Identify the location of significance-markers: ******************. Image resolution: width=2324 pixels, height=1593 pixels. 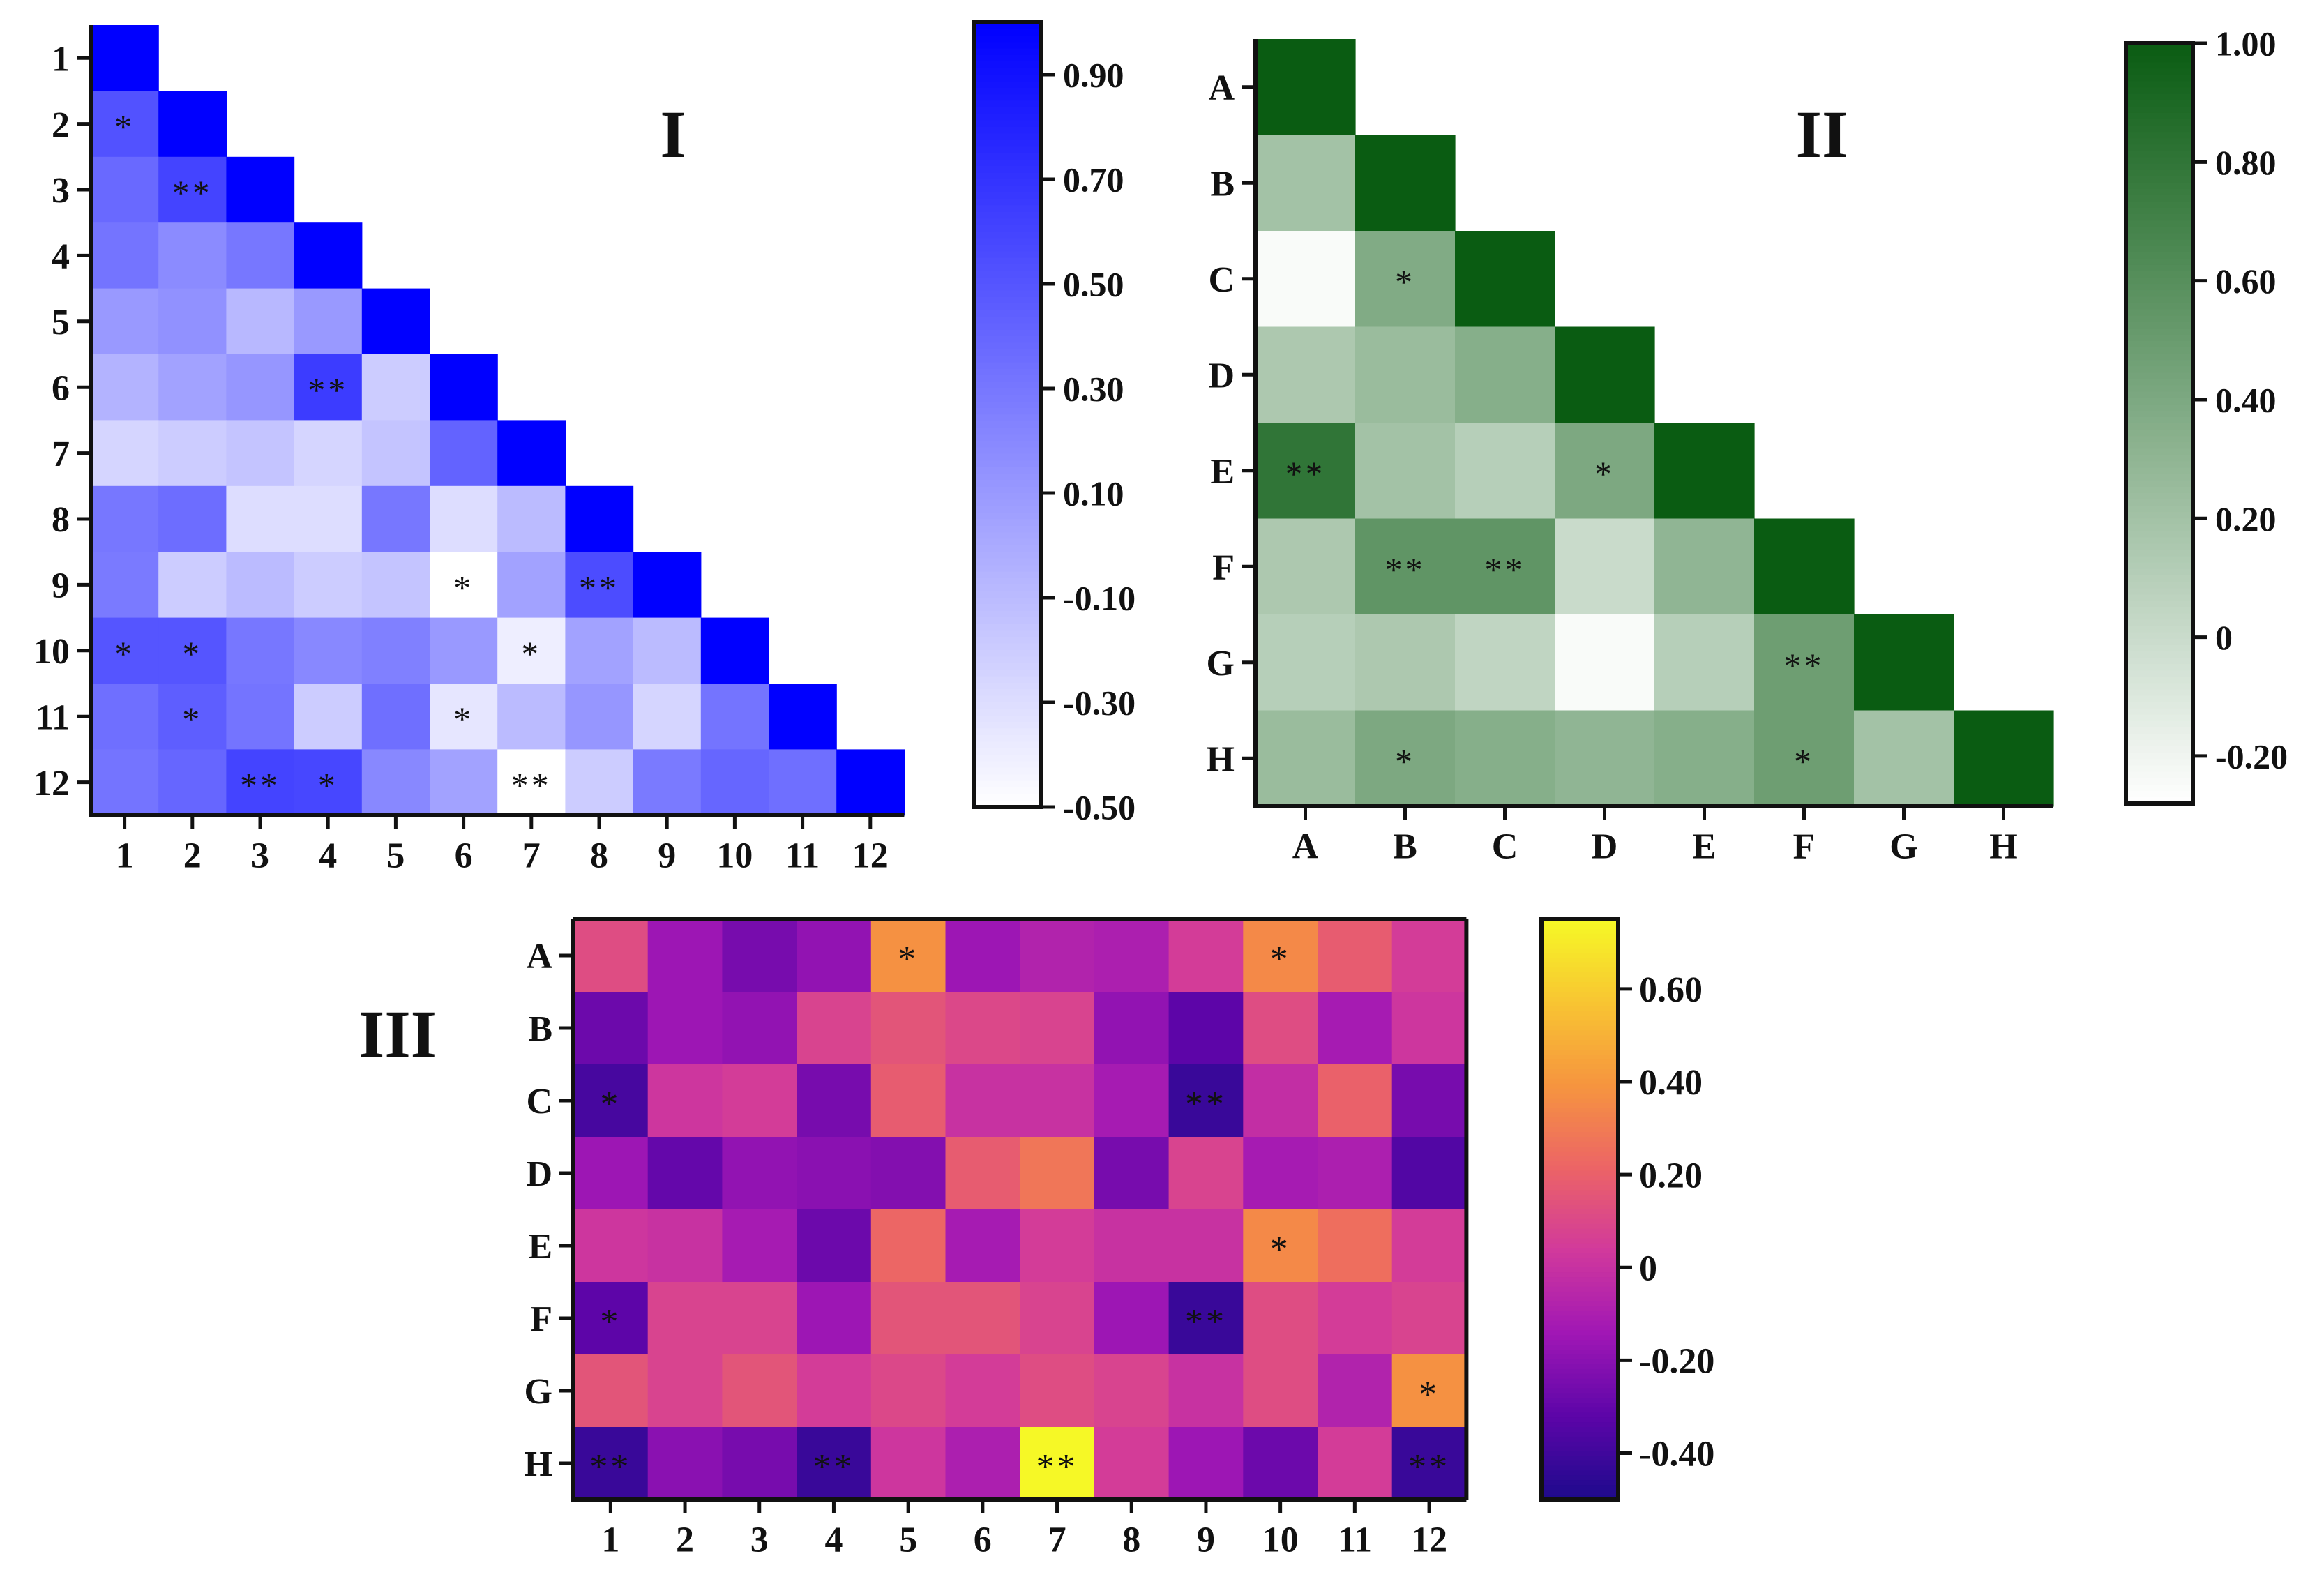
(1018, 1213).